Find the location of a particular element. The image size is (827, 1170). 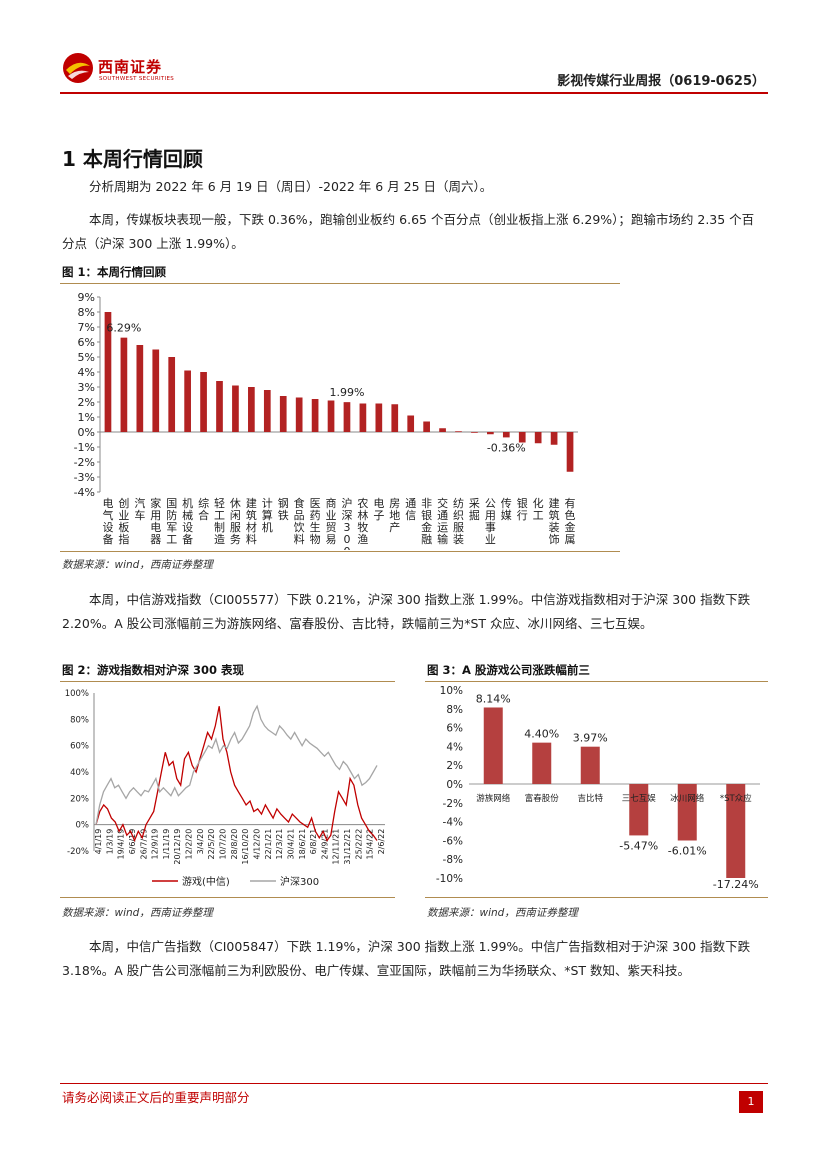

header-divider is located at coordinates (414, 93).